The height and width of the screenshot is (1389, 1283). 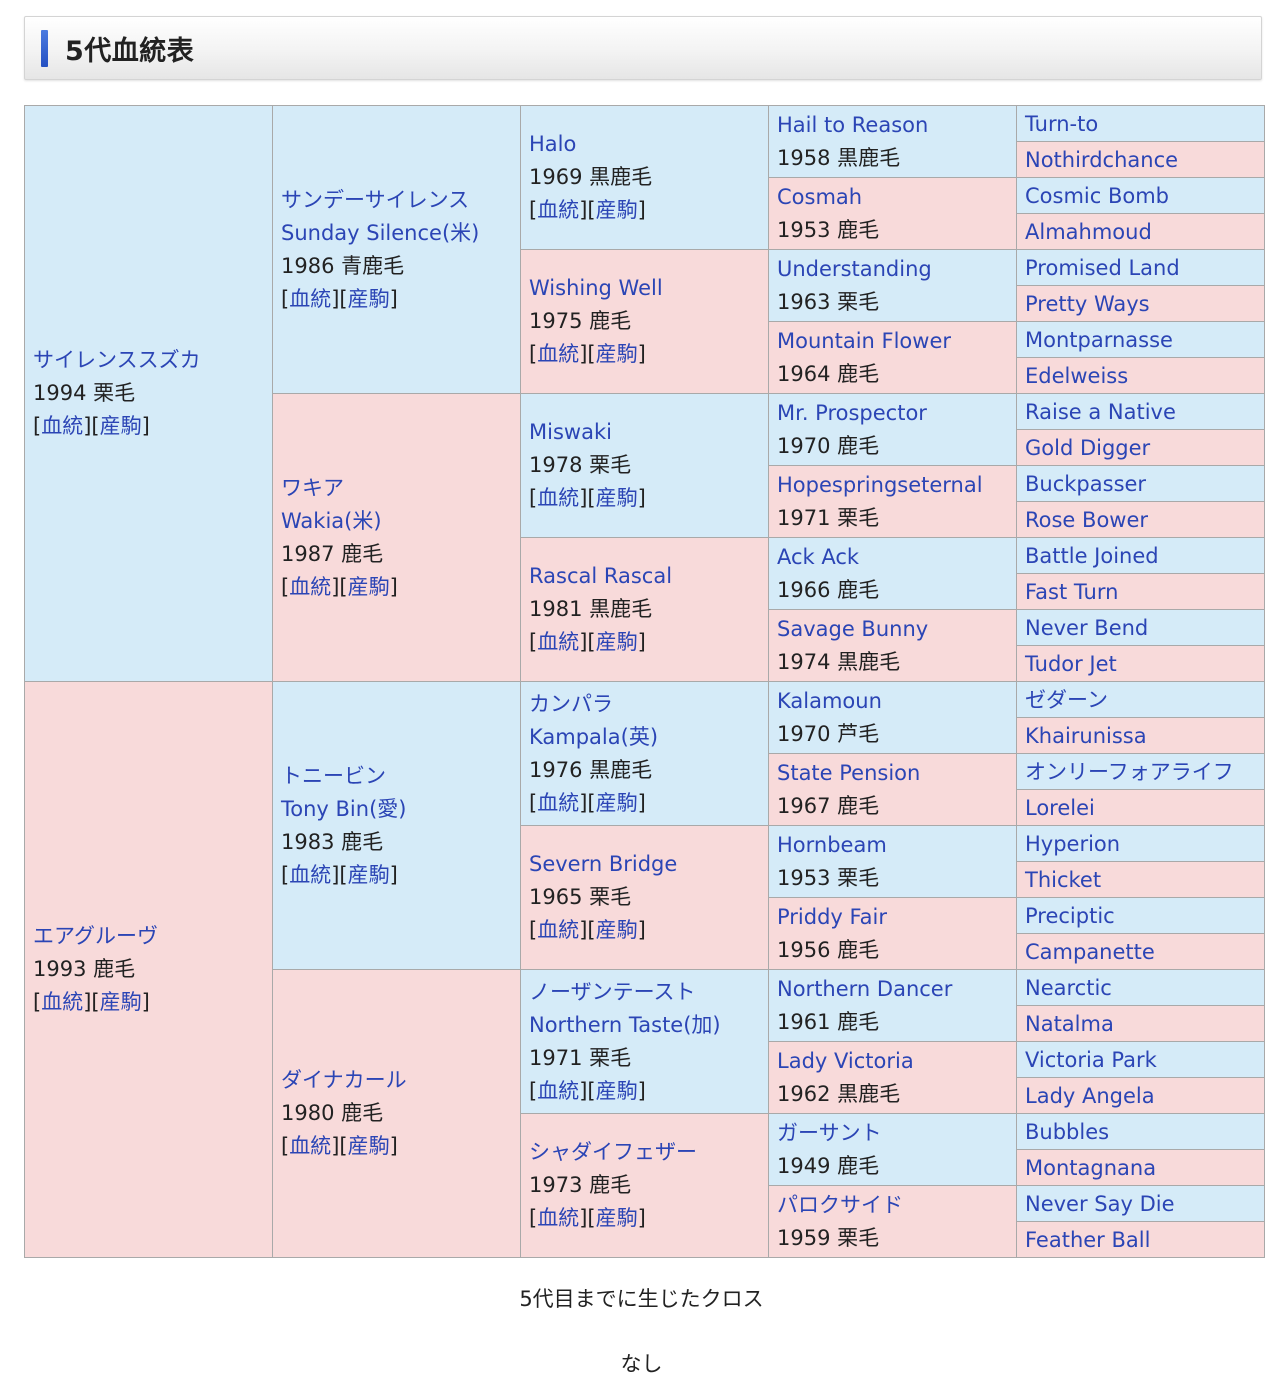 I want to click on horse-name-link: Cosmah, so click(x=820, y=196).